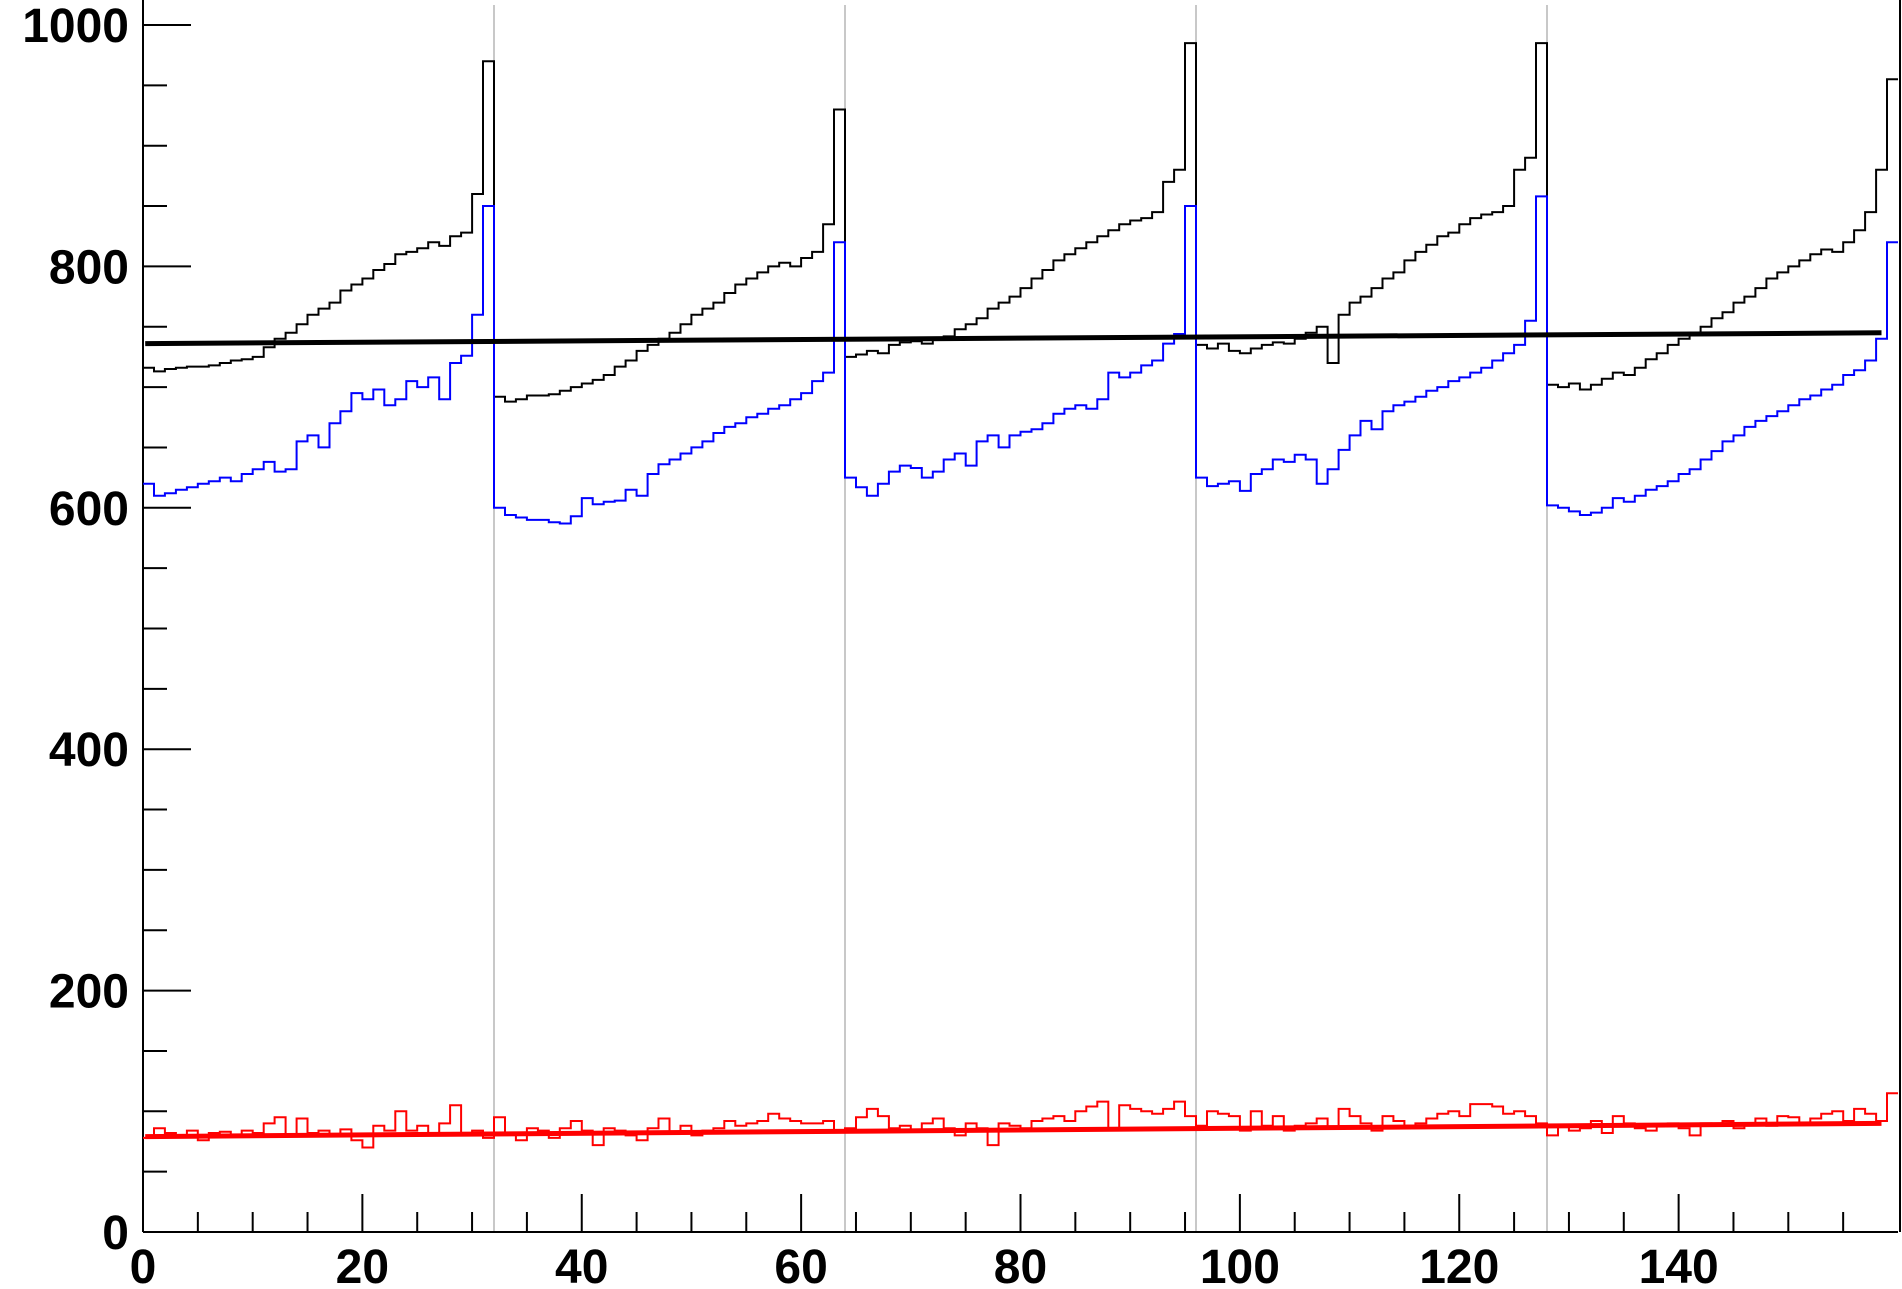 The width and height of the screenshot is (1902, 1289). I want to click on y-tick-label-1000: 1000, so click(75, 26).